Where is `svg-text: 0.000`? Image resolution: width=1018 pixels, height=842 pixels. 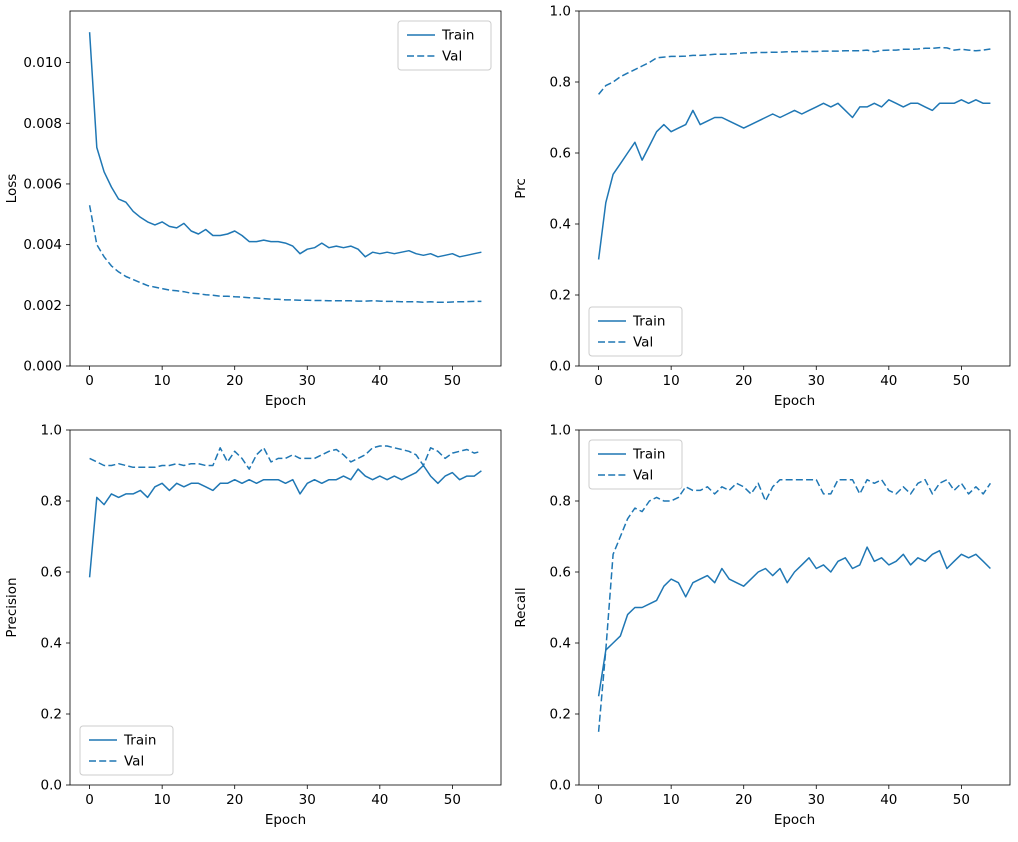 svg-text: 0.000 is located at coordinates (42, 367).